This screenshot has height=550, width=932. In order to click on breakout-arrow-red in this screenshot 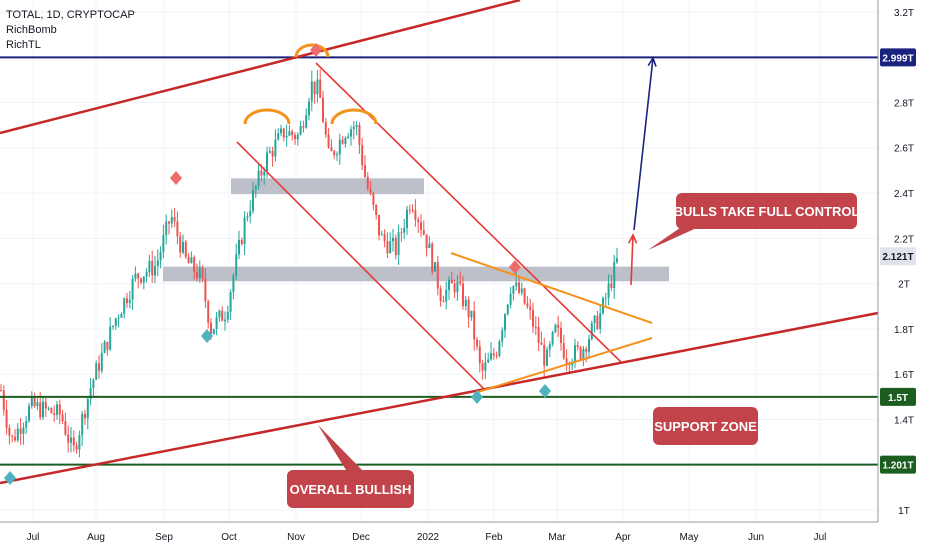, I will do `click(632, 260)`.